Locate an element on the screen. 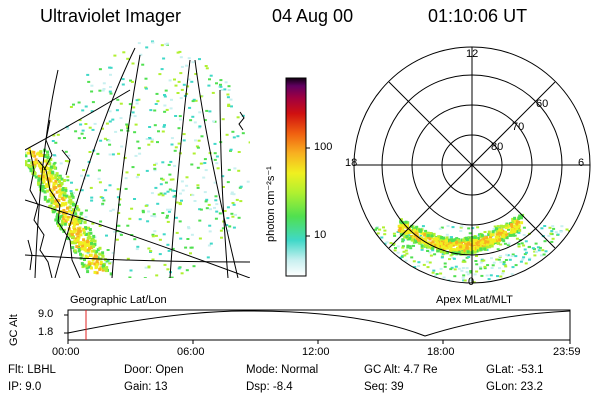  altitude-curve is located at coordinates (319, 323).